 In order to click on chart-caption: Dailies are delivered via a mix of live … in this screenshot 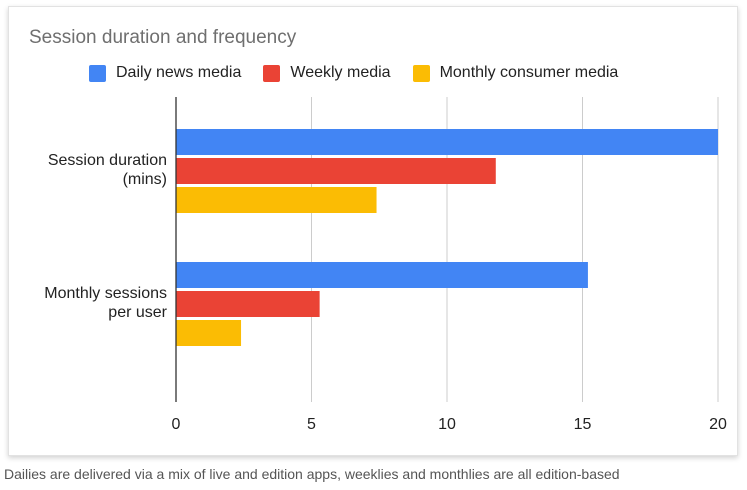, I will do `click(312, 474)`.